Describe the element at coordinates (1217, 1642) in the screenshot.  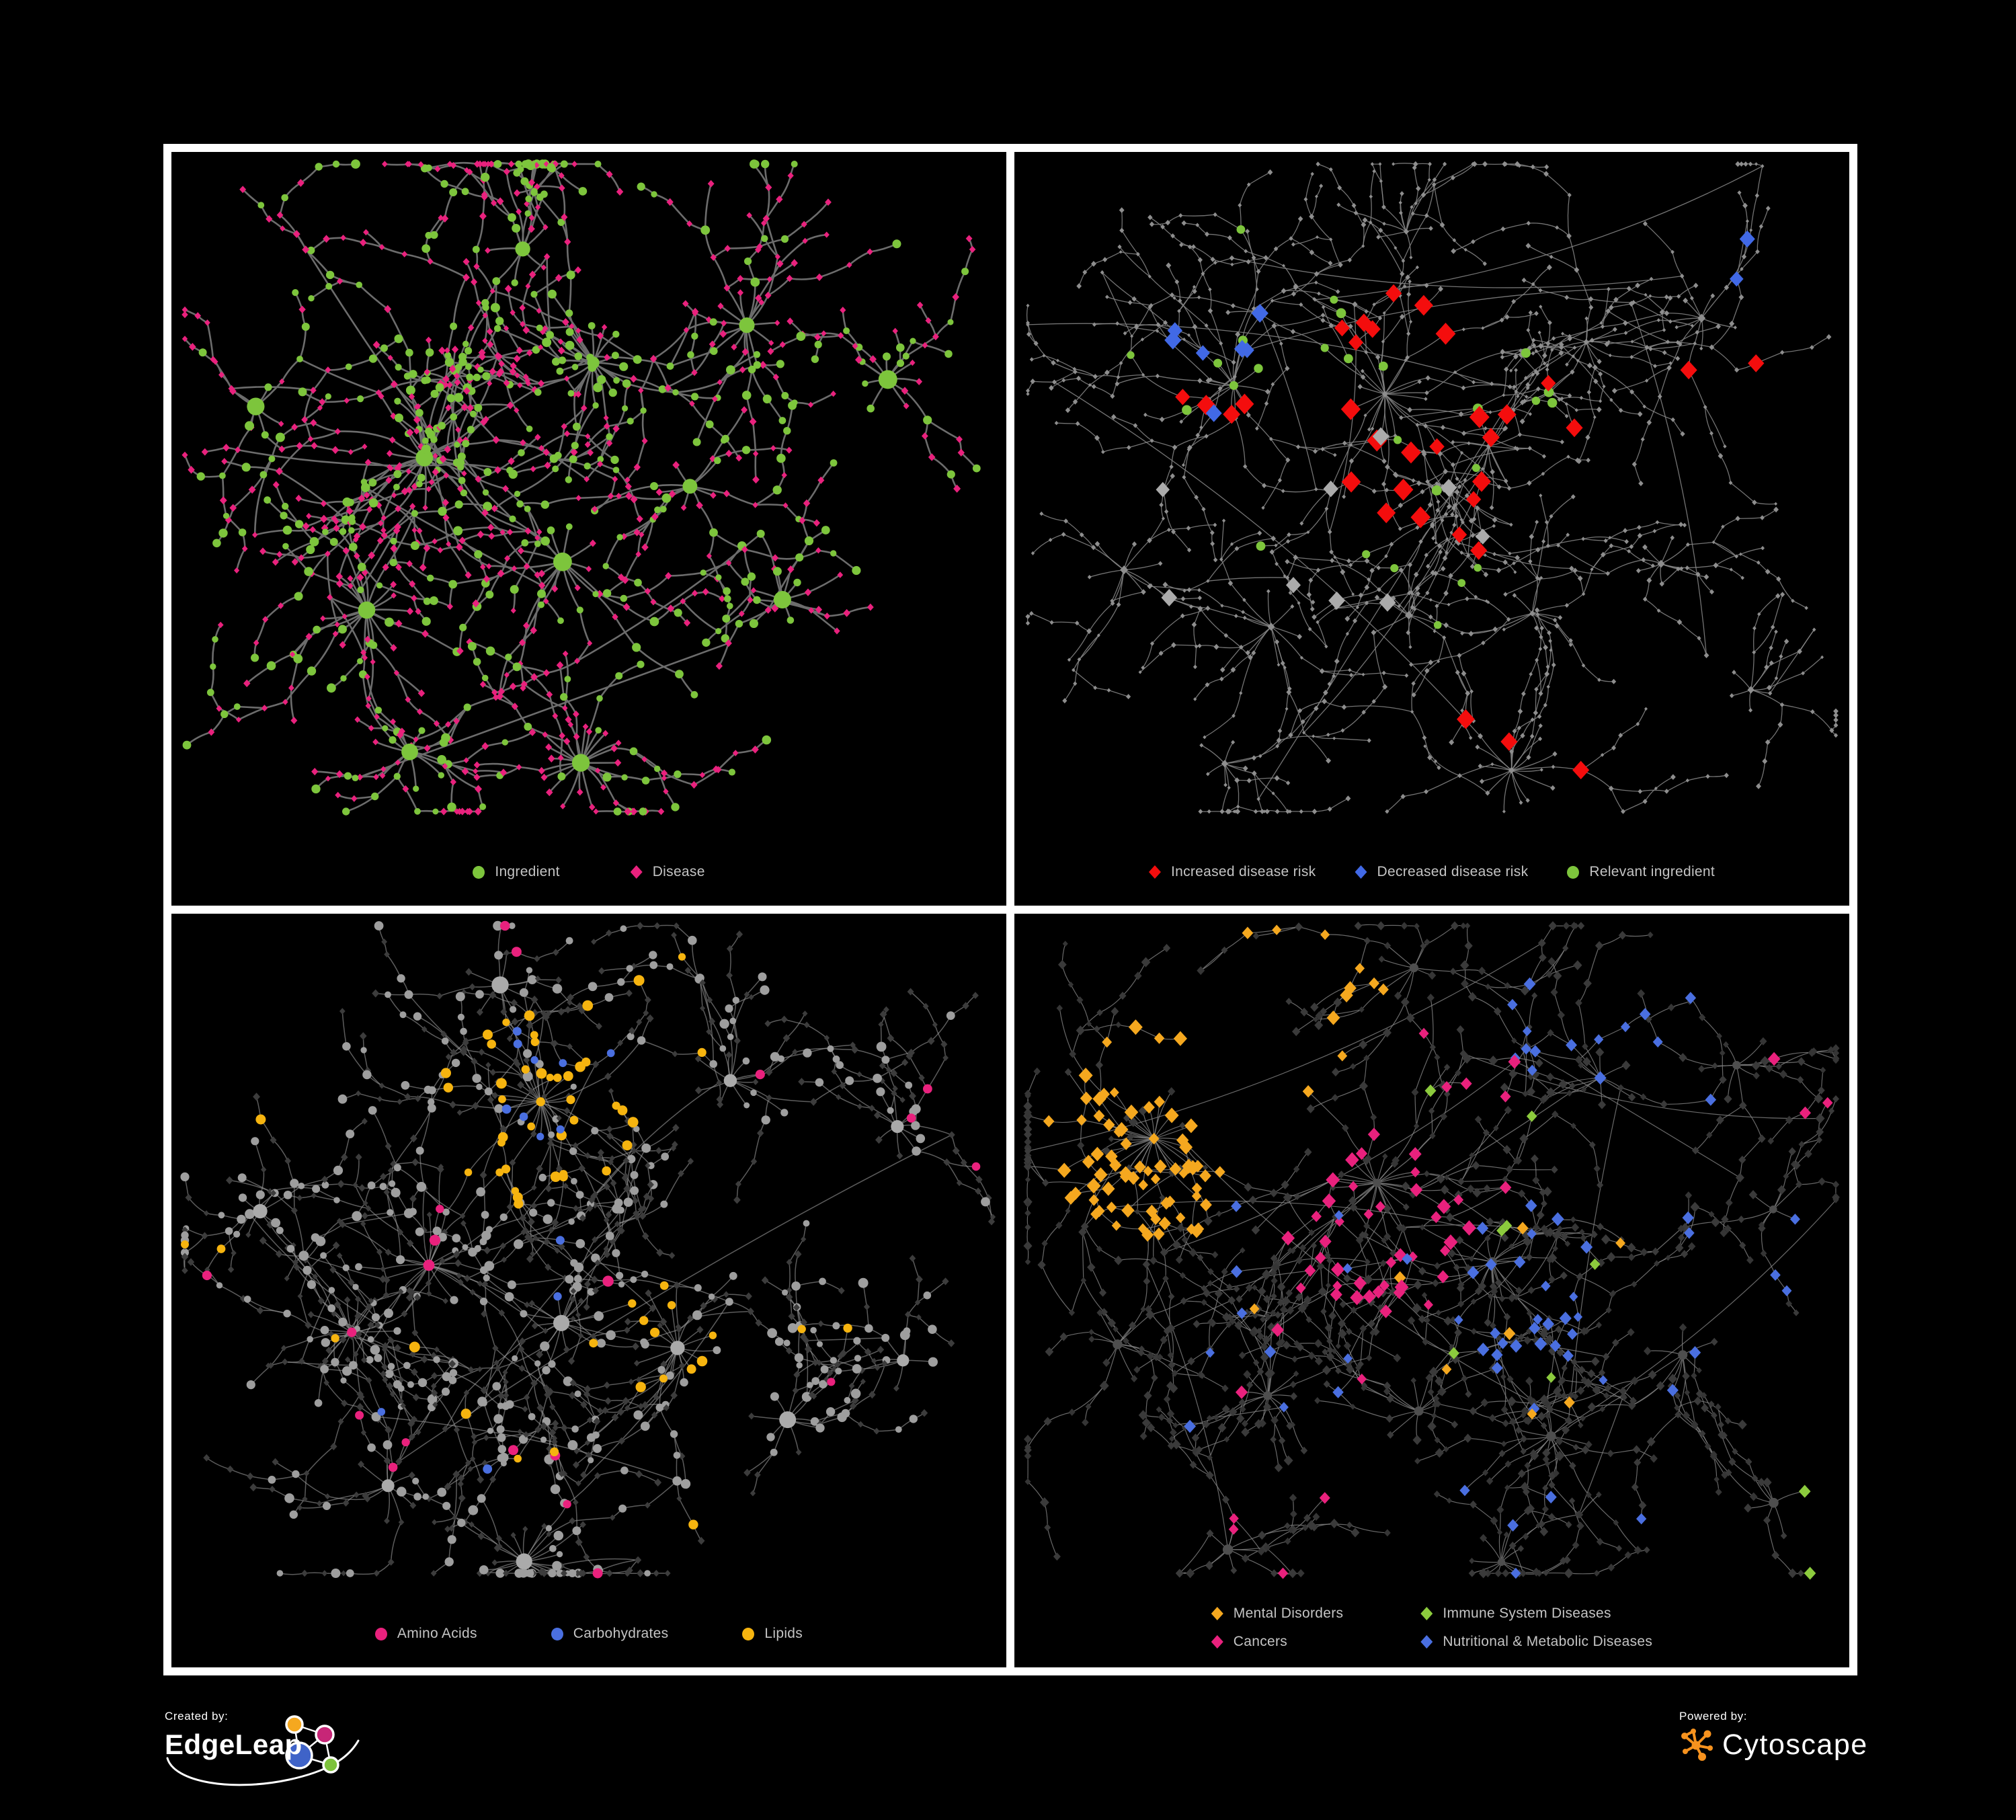
I see `cancers-marker-icon` at that location.